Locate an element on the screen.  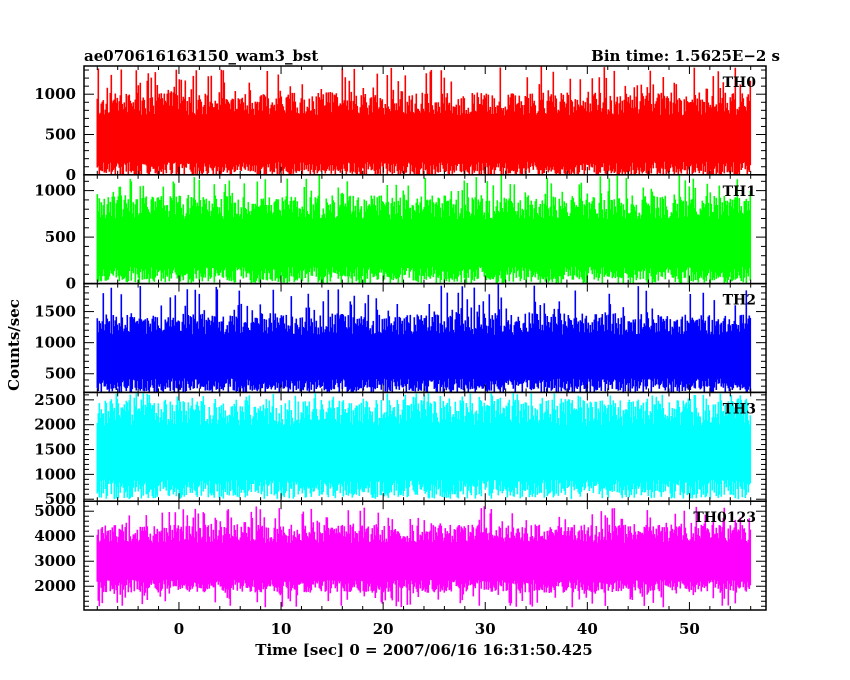
x-axis-title: Time [sec] 0 = 2007/06/16 16:31:50.425 is located at coordinates (423, 650).